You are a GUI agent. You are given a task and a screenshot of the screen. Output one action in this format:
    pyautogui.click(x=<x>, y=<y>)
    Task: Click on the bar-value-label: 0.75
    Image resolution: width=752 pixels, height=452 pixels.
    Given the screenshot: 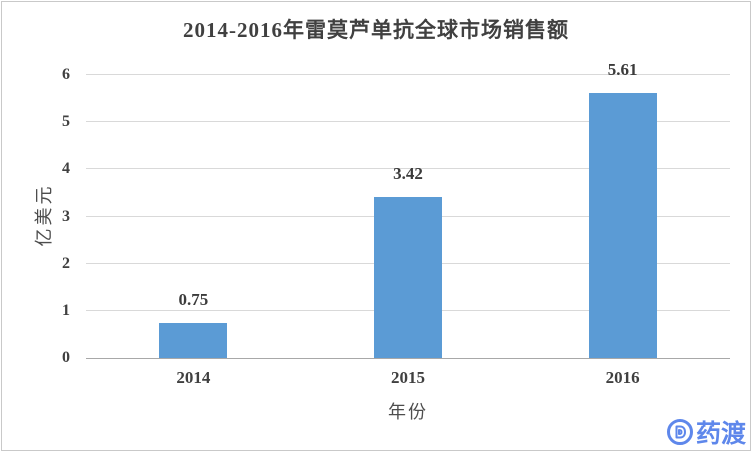 What is the action you would take?
    pyautogui.click(x=193, y=299)
    